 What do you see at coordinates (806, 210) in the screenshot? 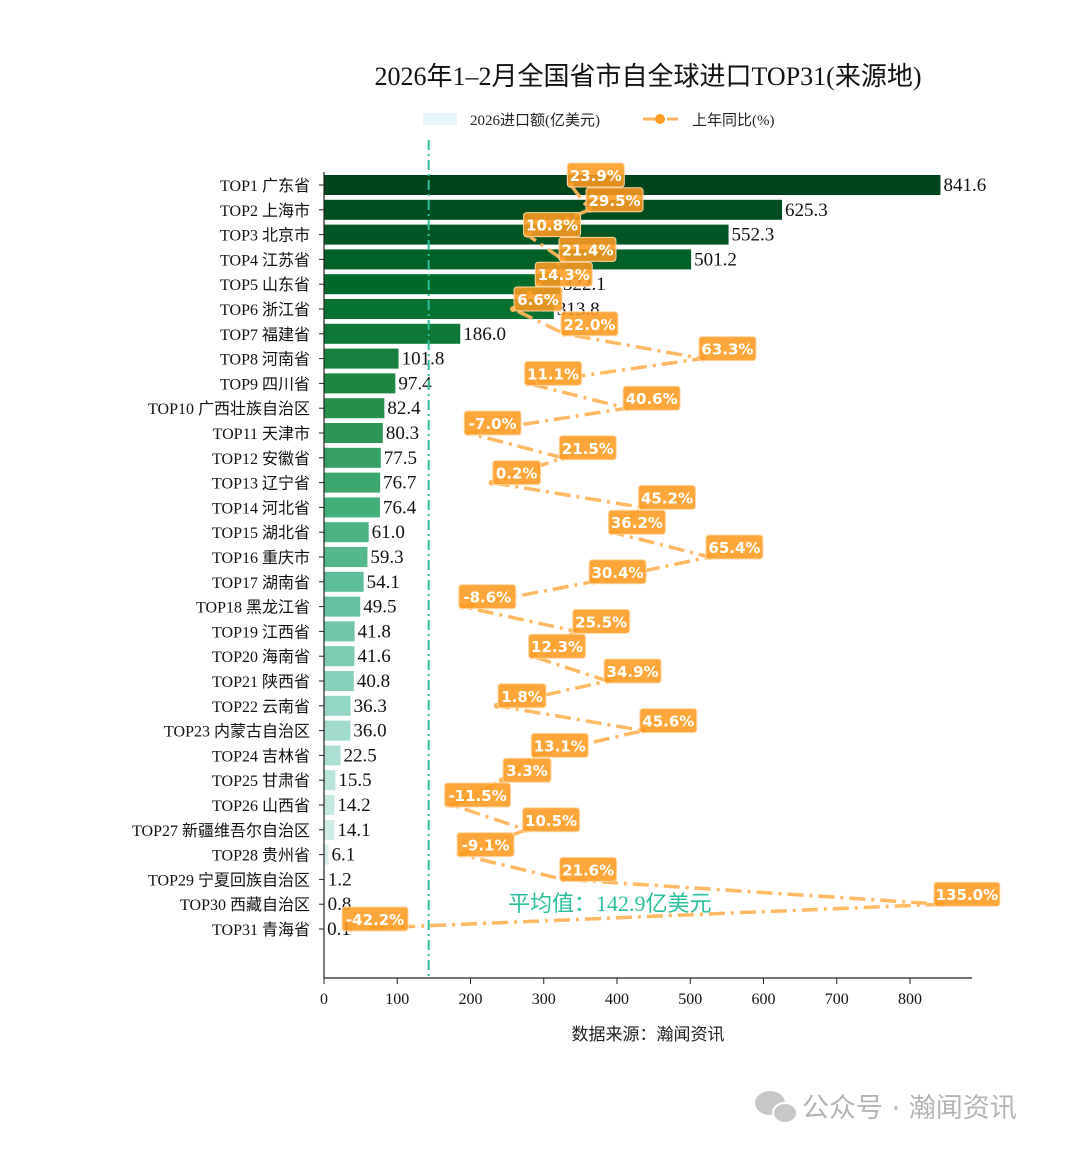
I see `value-label: 625.3` at bounding box center [806, 210].